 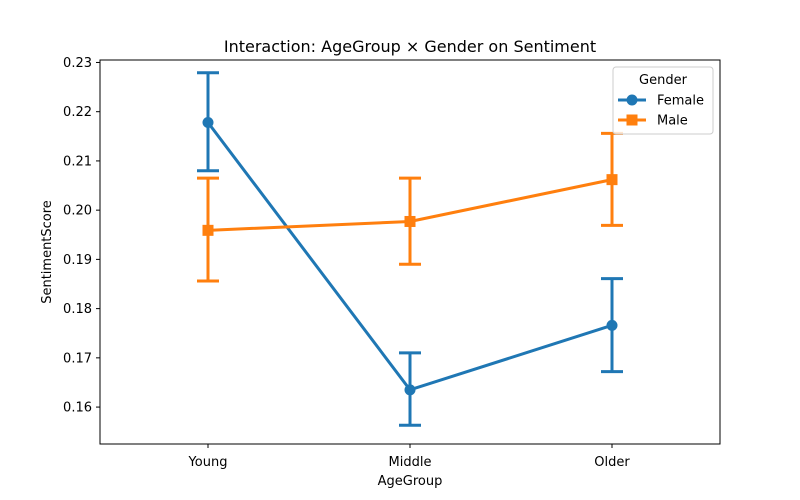 I want to click on legend-item-female: Female, so click(x=661, y=101).